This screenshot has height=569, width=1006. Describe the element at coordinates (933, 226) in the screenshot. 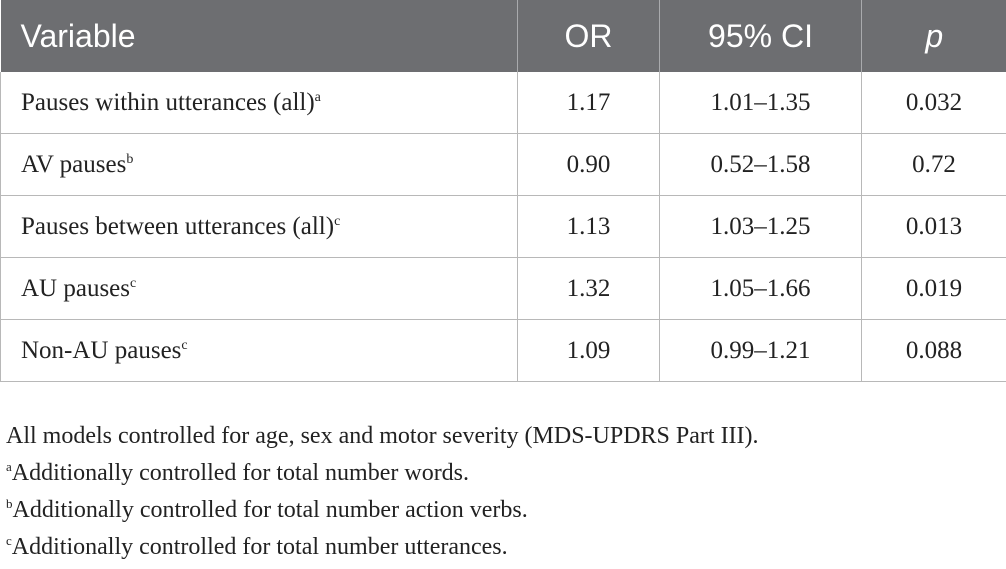

I see `p-cell: 0.013` at that location.